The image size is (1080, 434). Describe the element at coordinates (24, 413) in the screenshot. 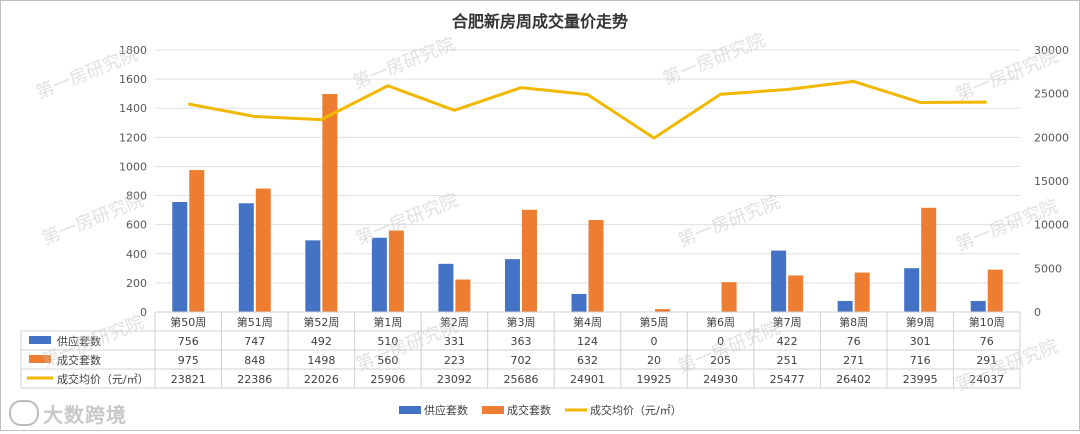

I see `weibo-logo-icon` at that location.